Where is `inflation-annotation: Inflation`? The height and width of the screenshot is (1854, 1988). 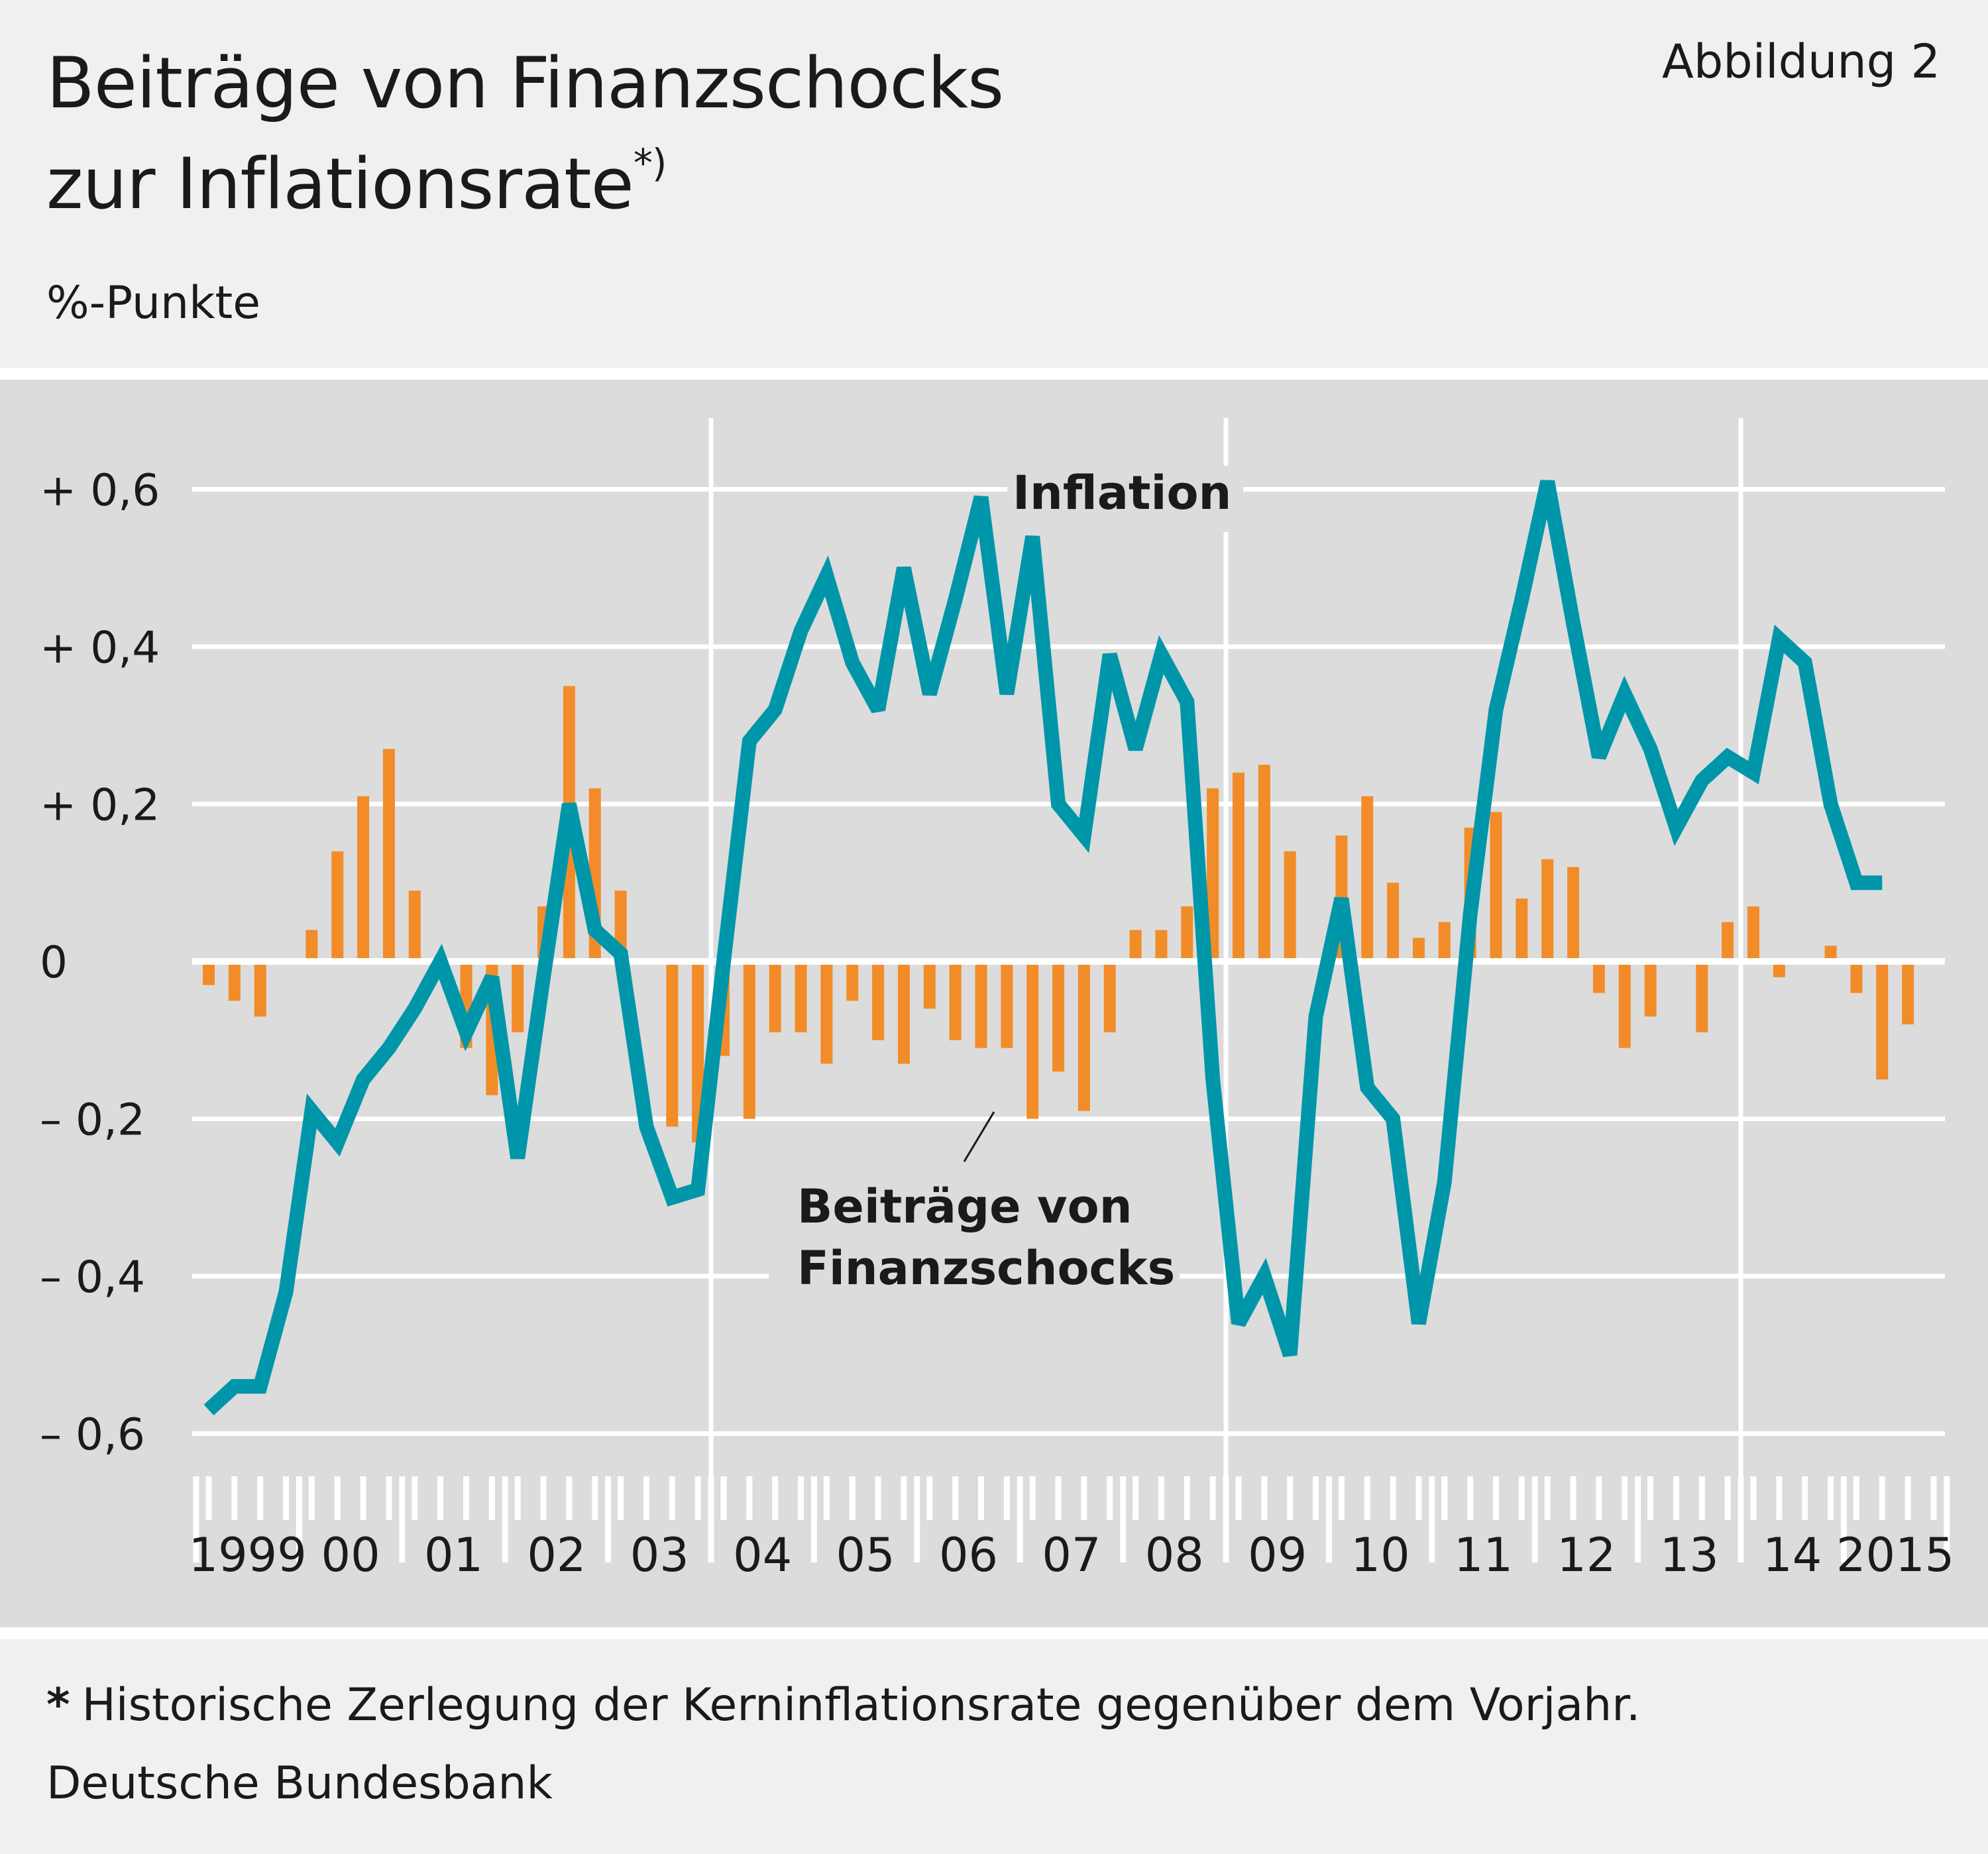 inflation-annotation: Inflation is located at coordinates (1122, 493).